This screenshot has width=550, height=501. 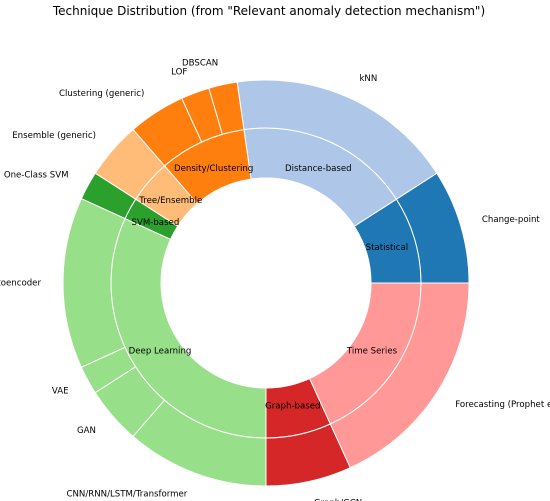 I want to click on inner-label-distance-based: Distance-based, so click(x=318, y=169).